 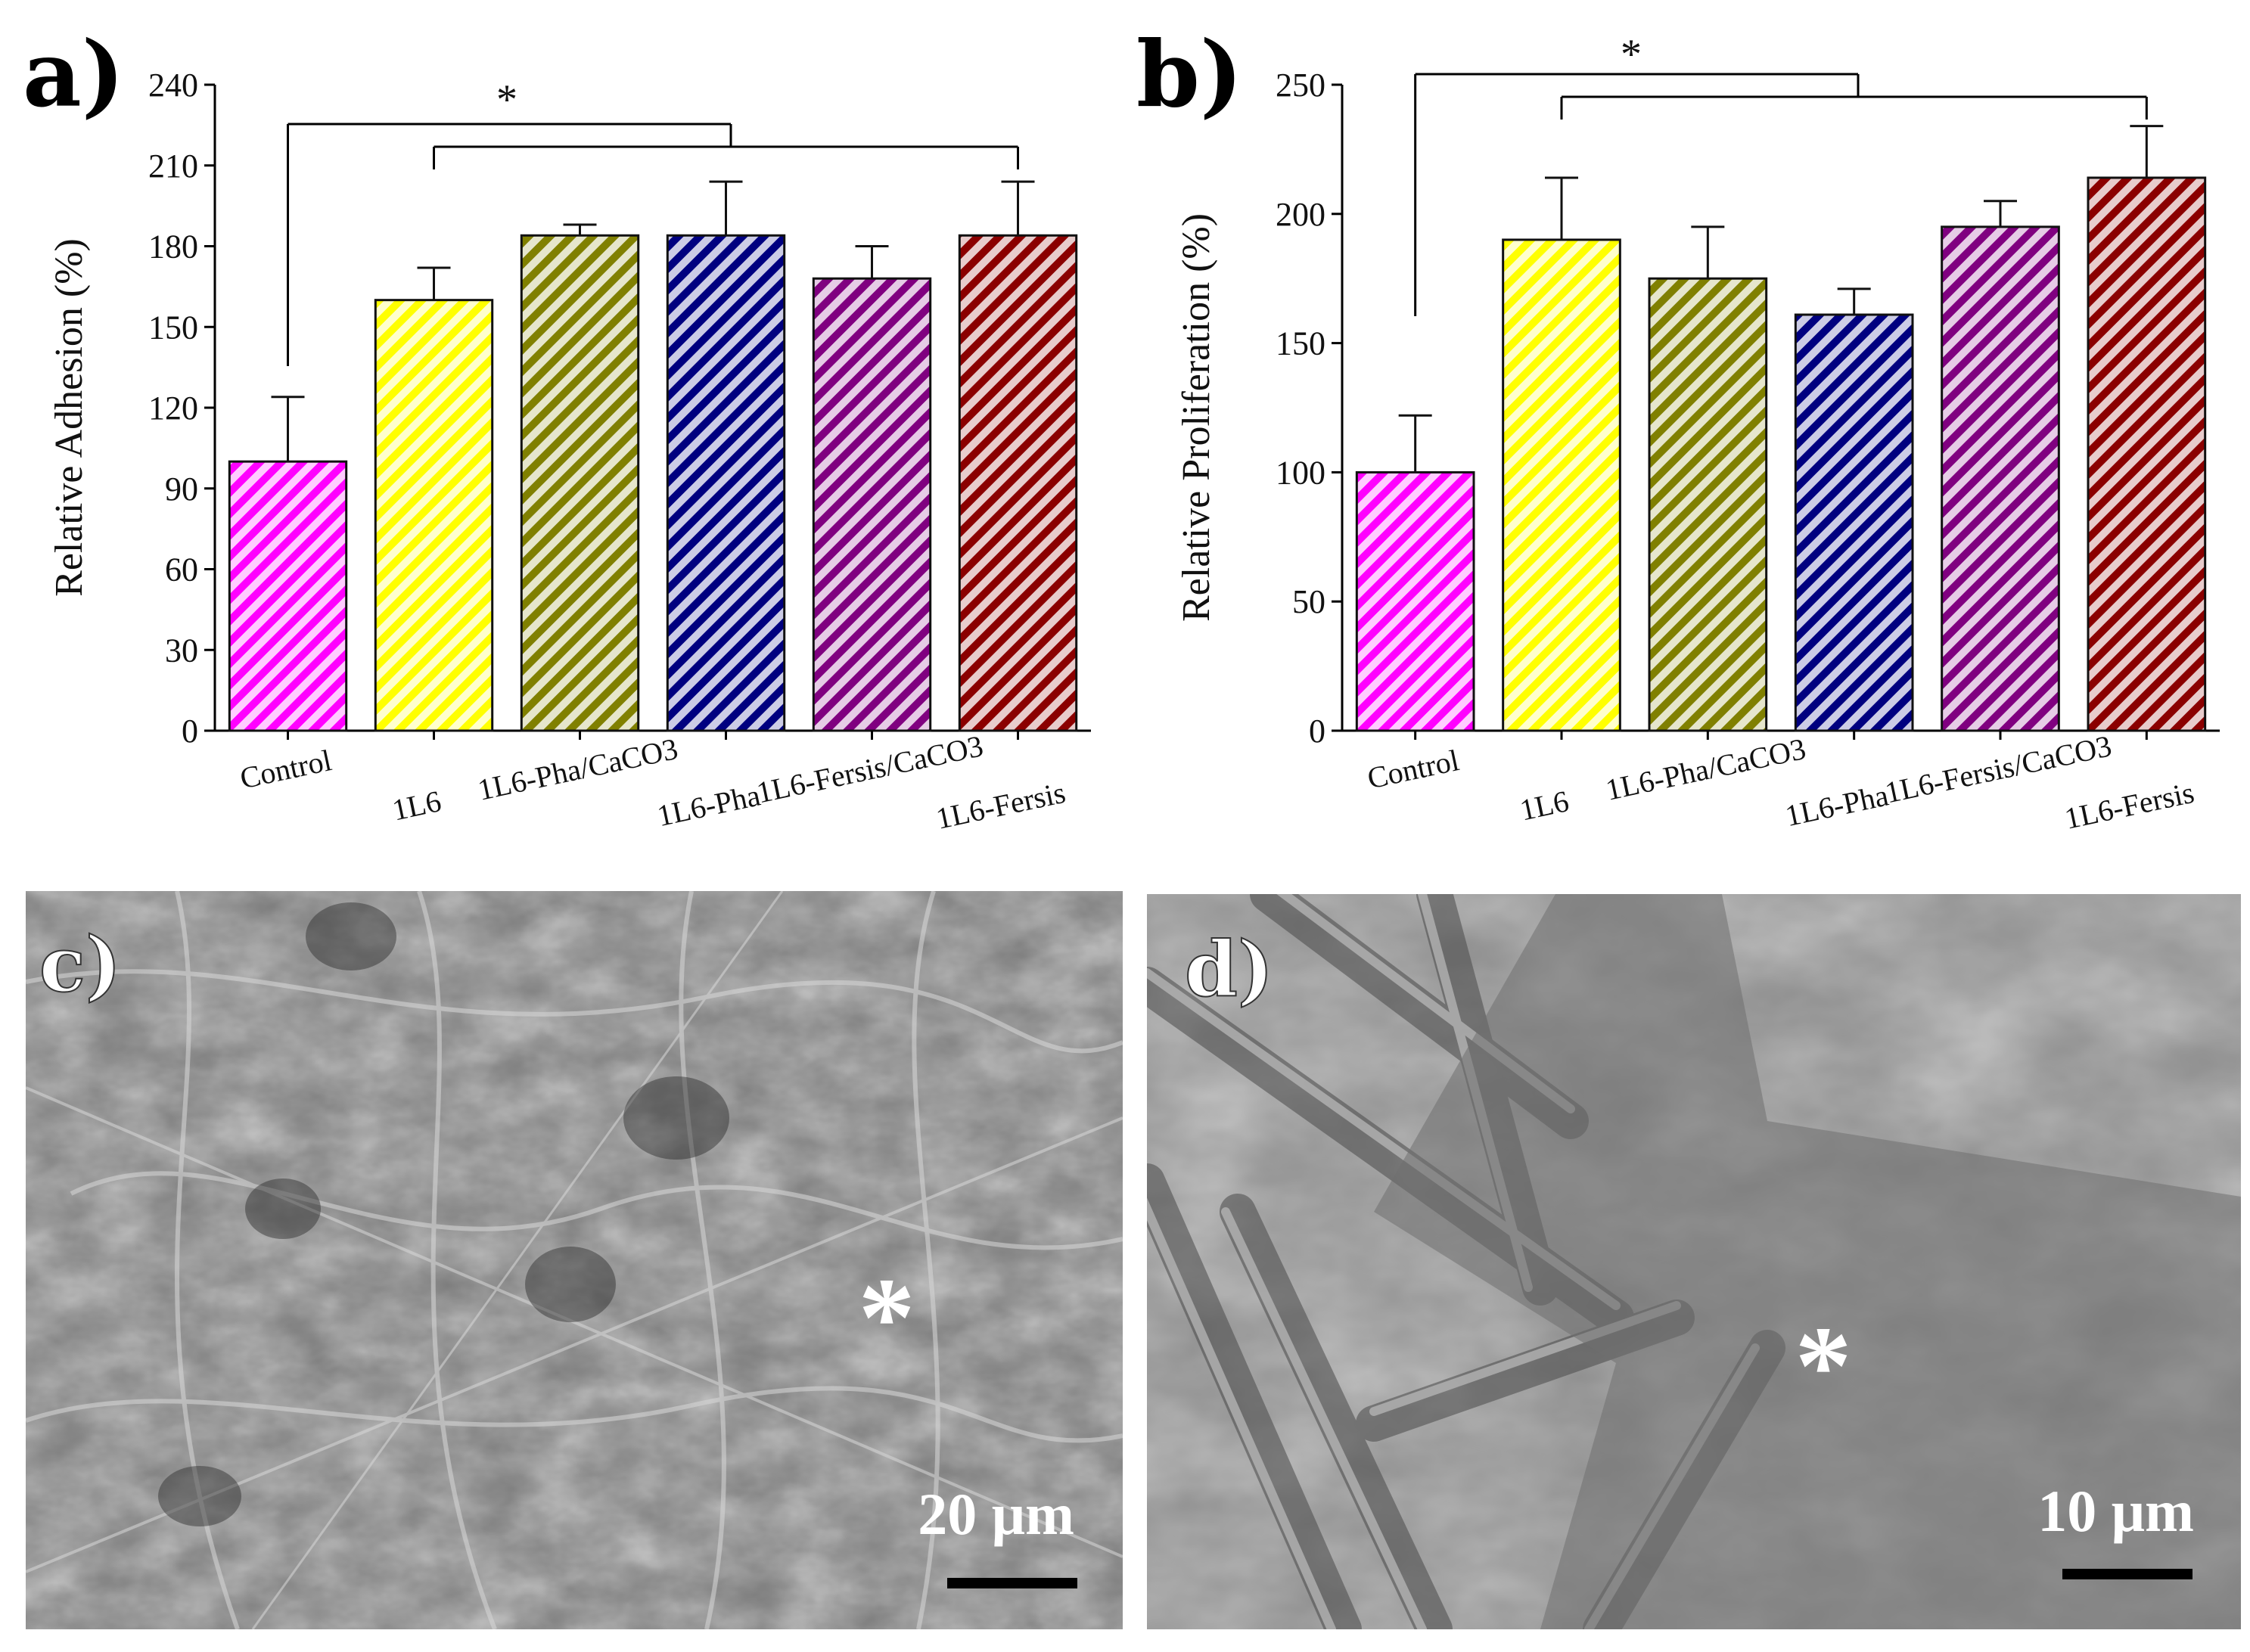 I want to click on y-axis-title-a: Relative Adhesion (%), so click(x=69, y=417).